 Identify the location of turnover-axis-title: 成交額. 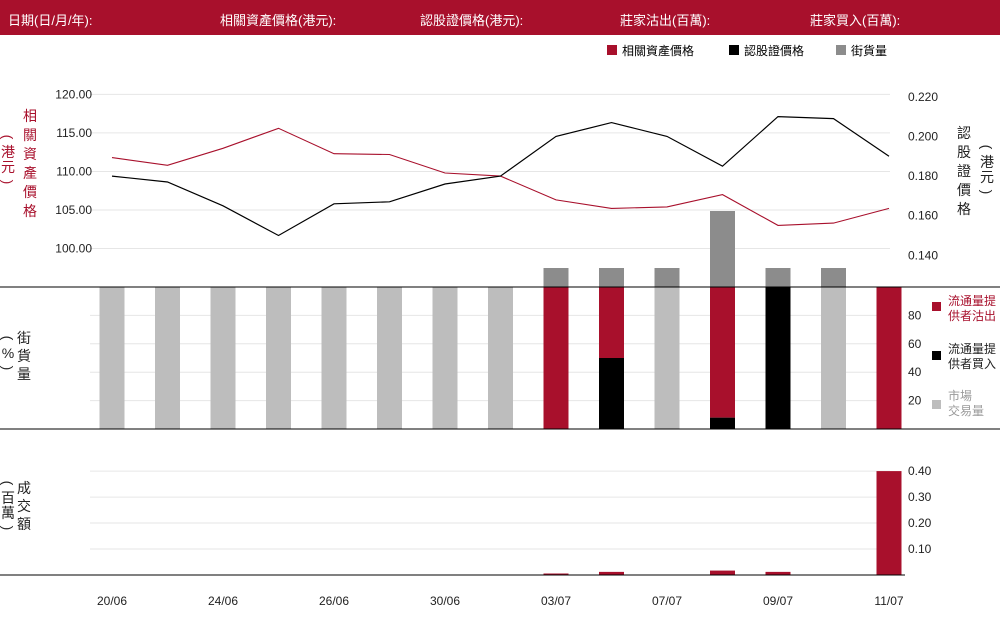
(24, 506).